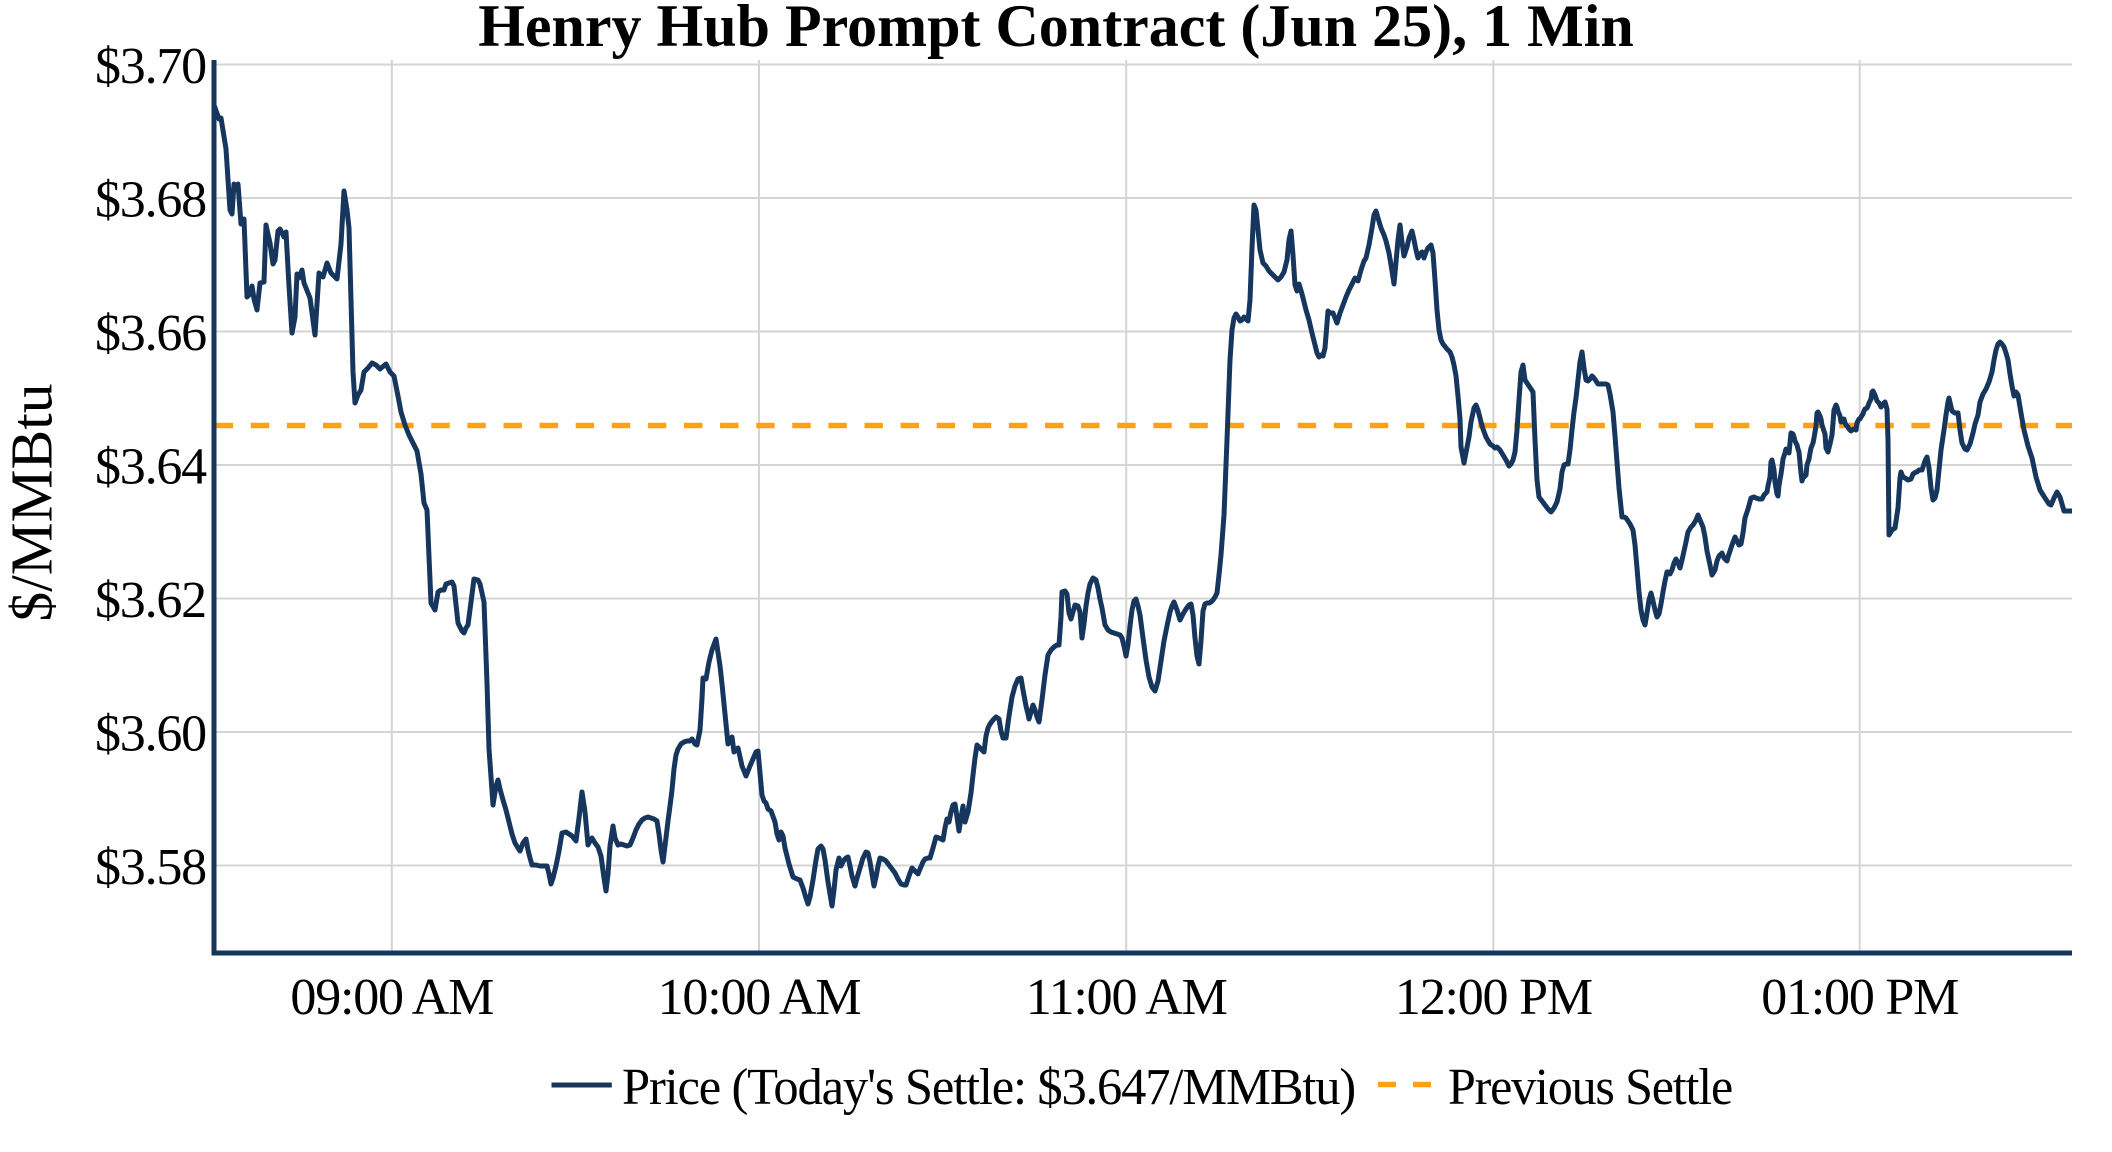 The image size is (2112, 1152). Describe the element at coordinates (1859, 997) in the screenshot. I see `svg-text: 01:00 PM` at that location.